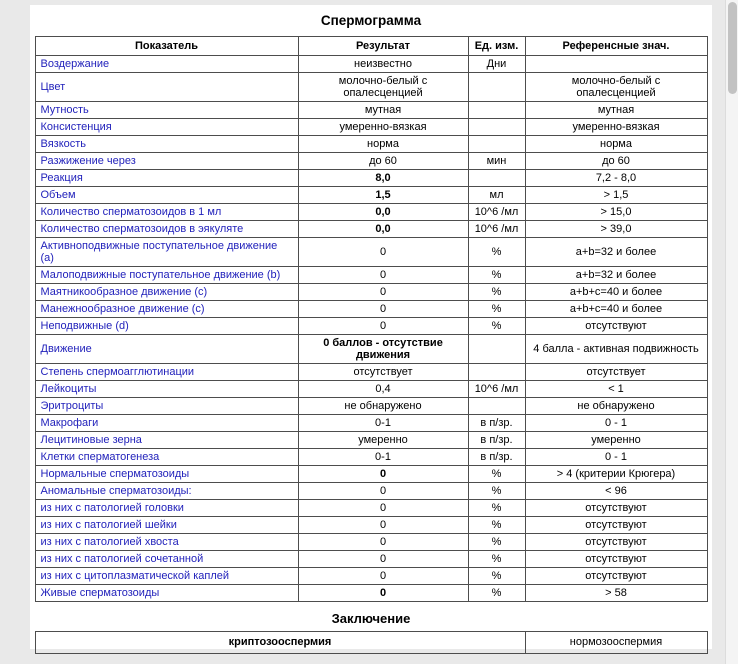 Image resolution: width=738 pixels, height=664 pixels. I want to click on parameter-name: Цвет, so click(166, 87).